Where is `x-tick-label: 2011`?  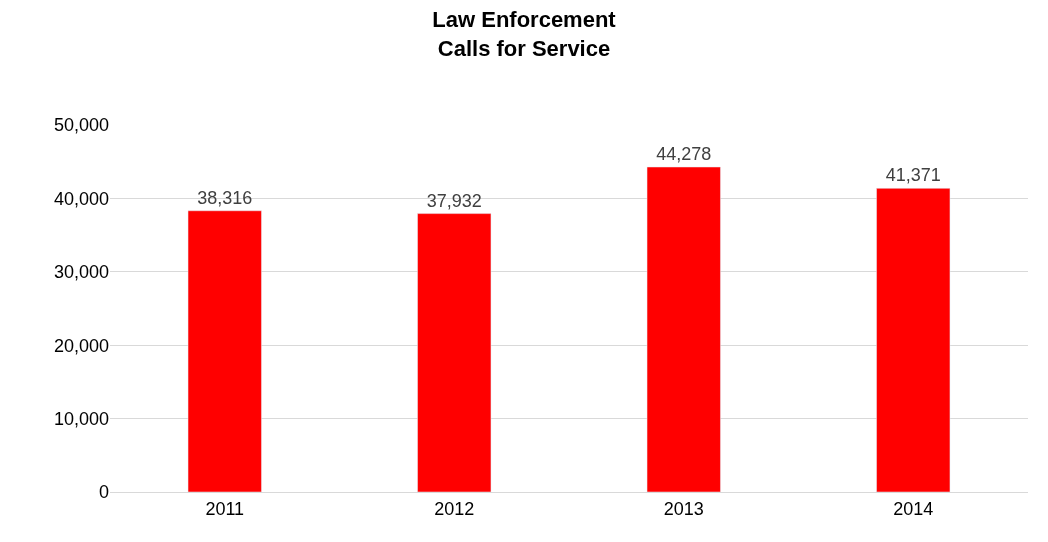 x-tick-label: 2011 is located at coordinates (225, 508).